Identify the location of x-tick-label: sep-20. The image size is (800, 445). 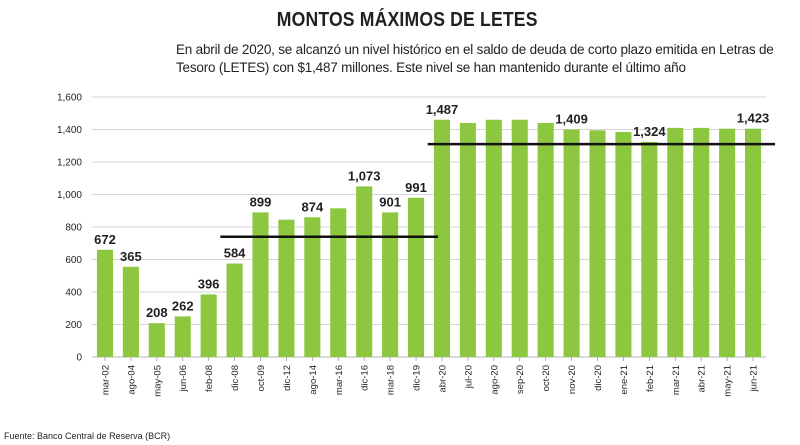
(520, 379).